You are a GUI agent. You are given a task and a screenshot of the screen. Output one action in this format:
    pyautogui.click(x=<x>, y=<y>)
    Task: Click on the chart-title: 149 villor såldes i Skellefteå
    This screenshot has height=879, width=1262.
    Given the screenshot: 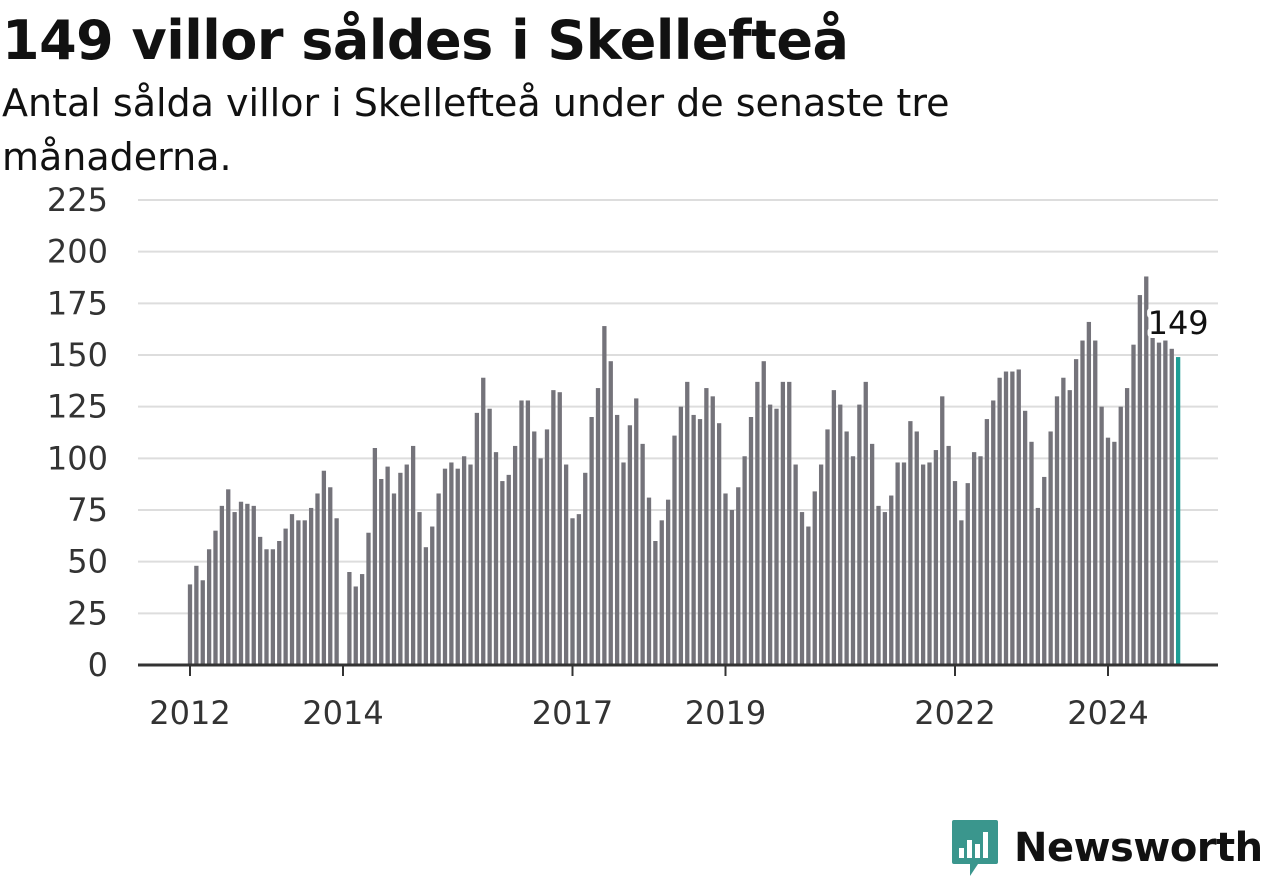 What is the action you would take?
    pyautogui.click(x=425, y=40)
    